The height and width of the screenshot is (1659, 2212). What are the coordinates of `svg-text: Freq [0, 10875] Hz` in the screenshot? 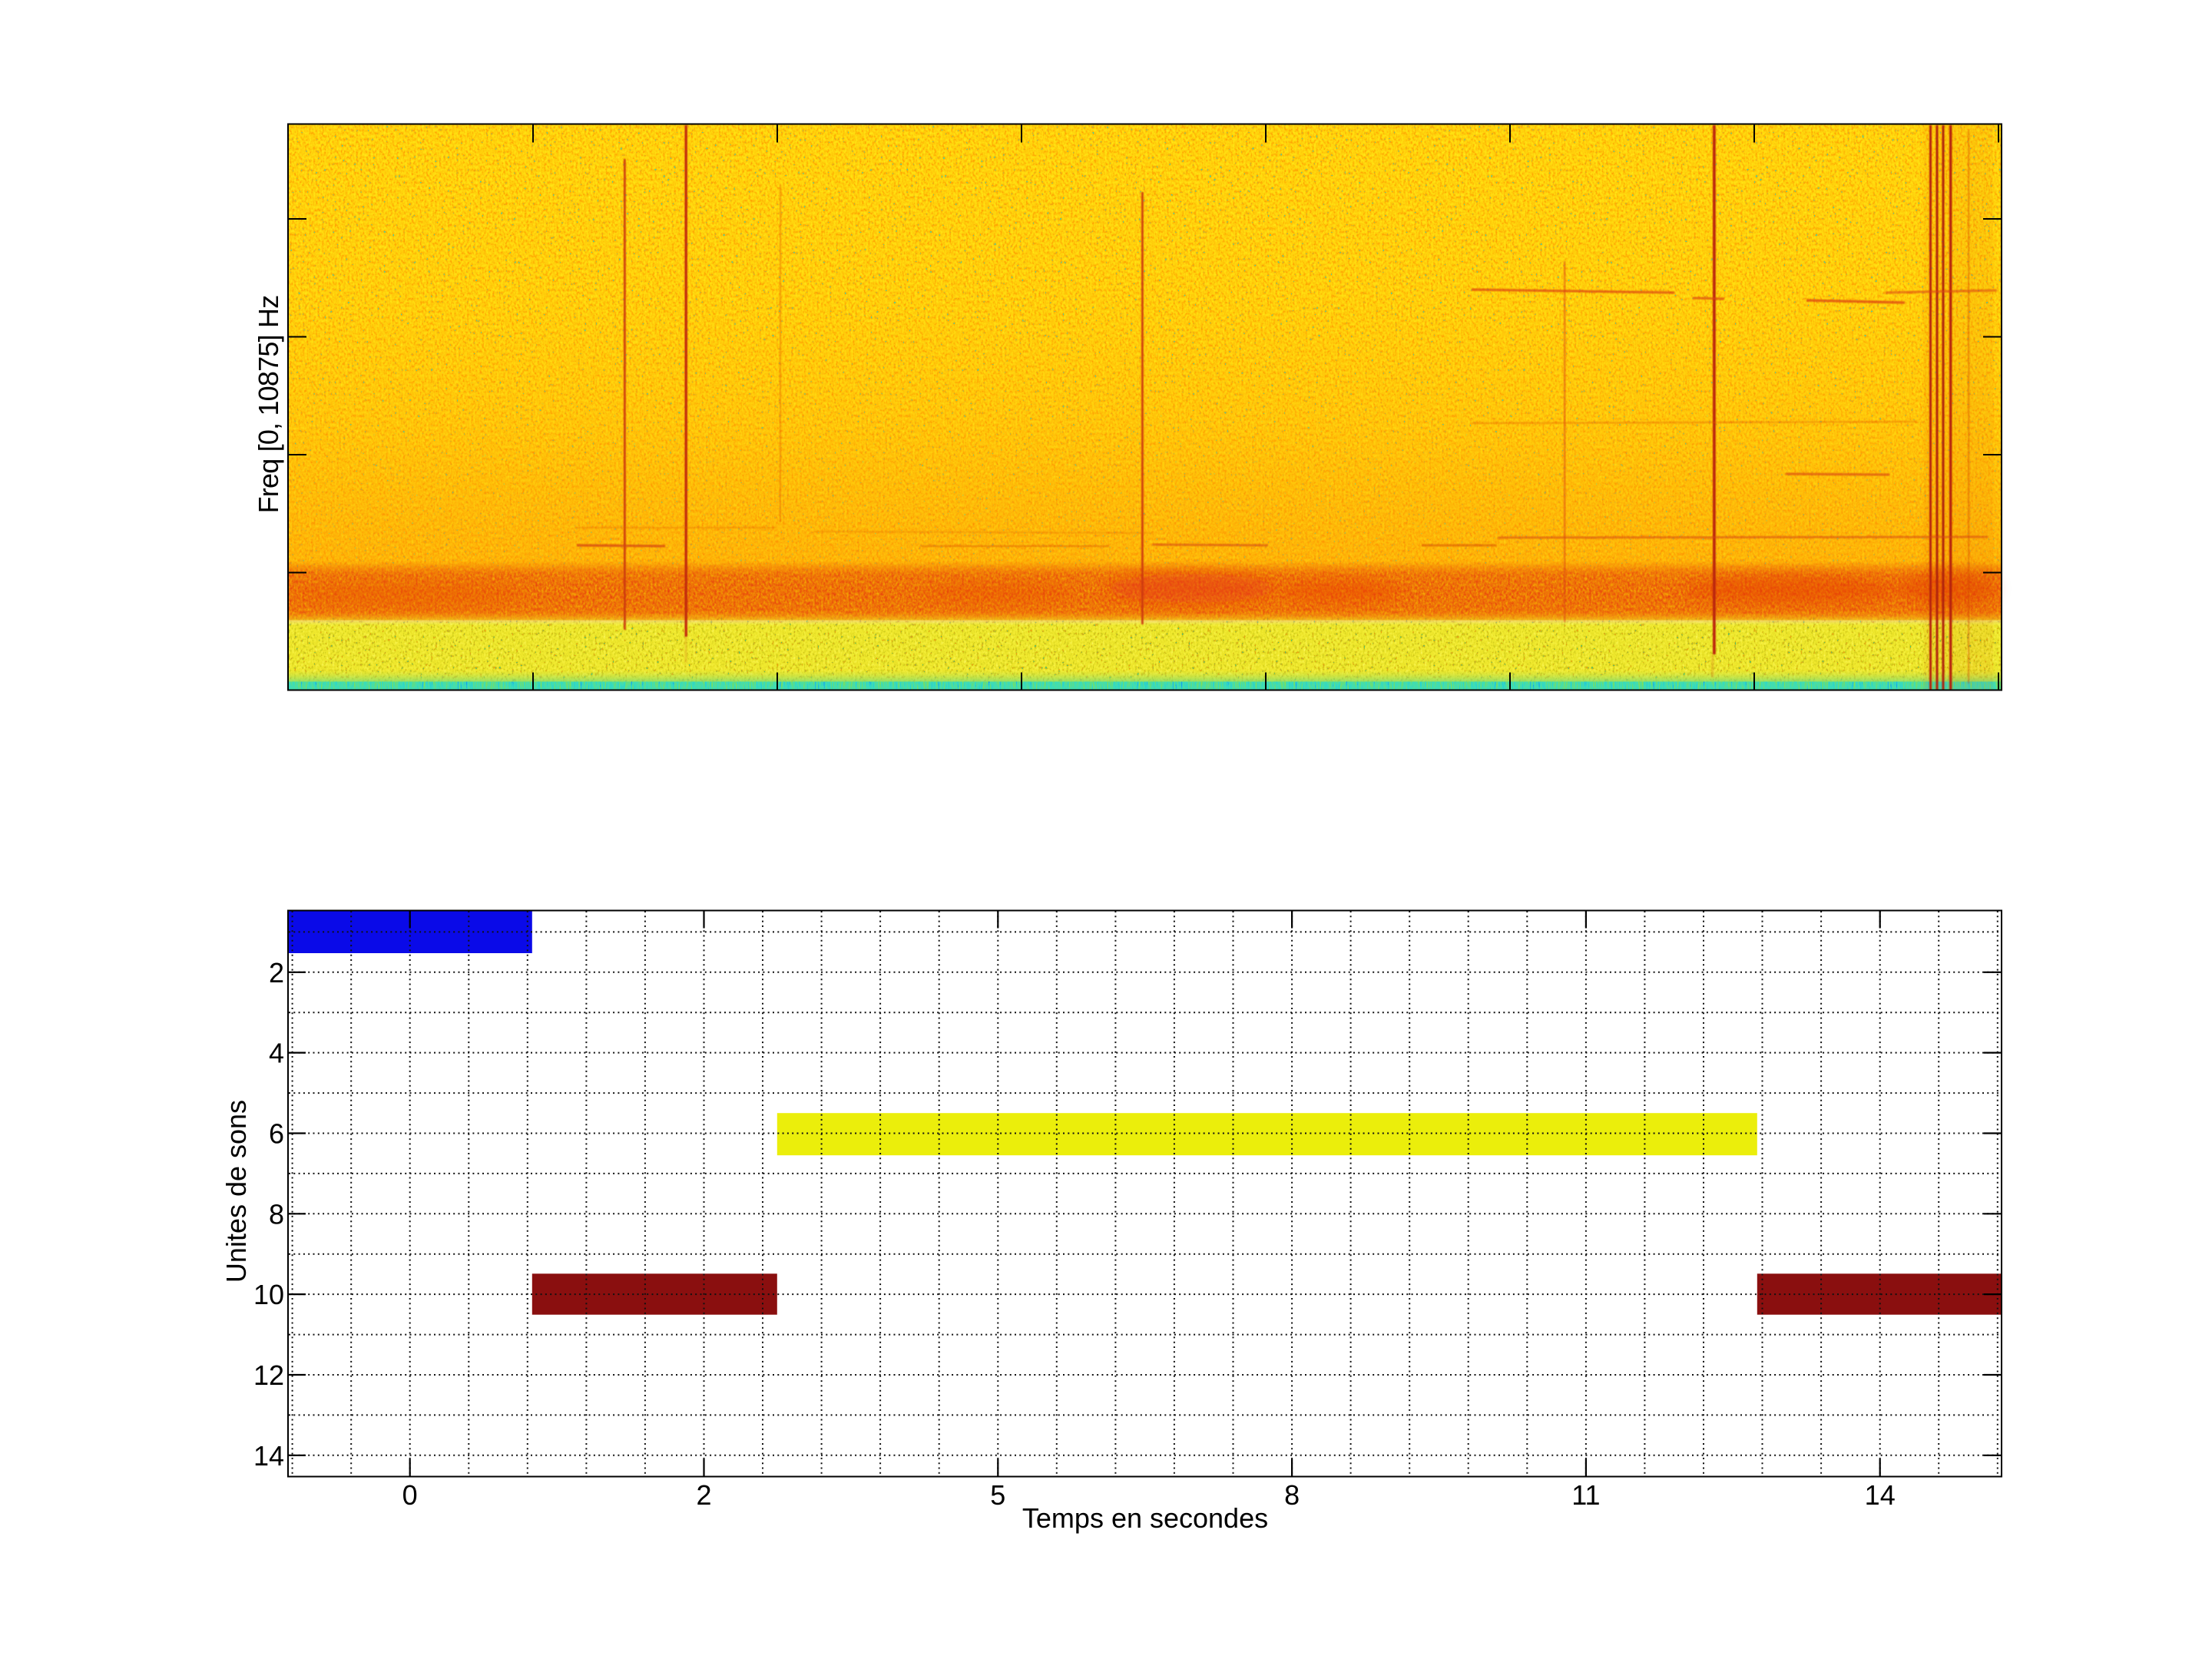 It's located at (269, 405).